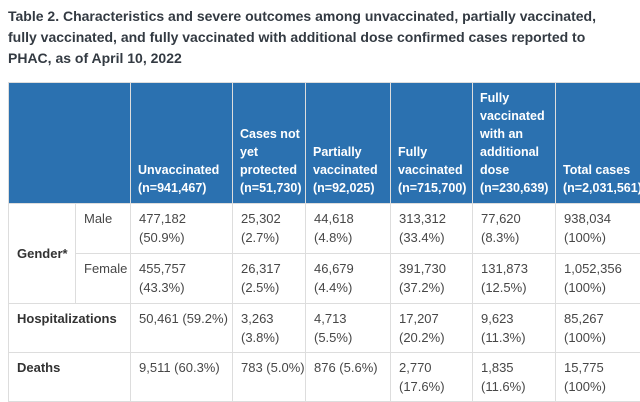 Image resolution: width=640 pixels, height=402 pixels. What do you see at coordinates (42, 253) in the screenshot?
I see `row-group-label-gender: Gender*` at bounding box center [42, 253].